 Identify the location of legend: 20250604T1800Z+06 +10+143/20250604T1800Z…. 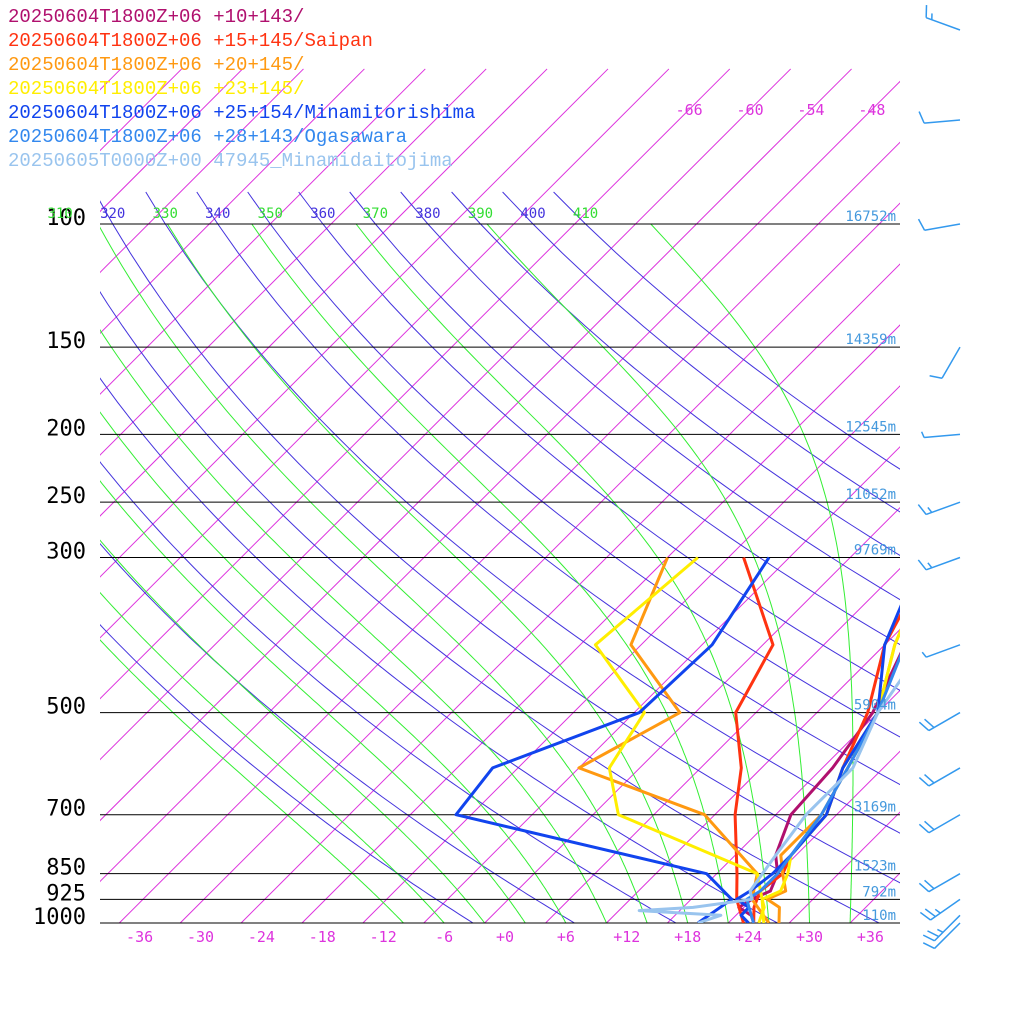
(241, 89).